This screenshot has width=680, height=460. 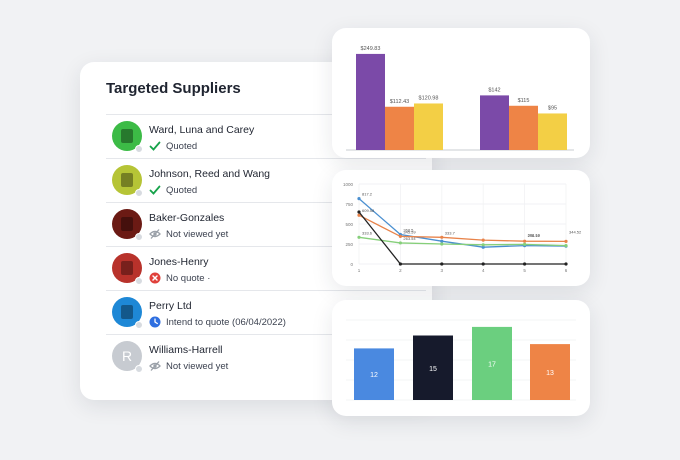 What do you see at coordinates (188, 278) in the screenshot?
I see `status-label: No quote ·` at bounding box center [188, 278].